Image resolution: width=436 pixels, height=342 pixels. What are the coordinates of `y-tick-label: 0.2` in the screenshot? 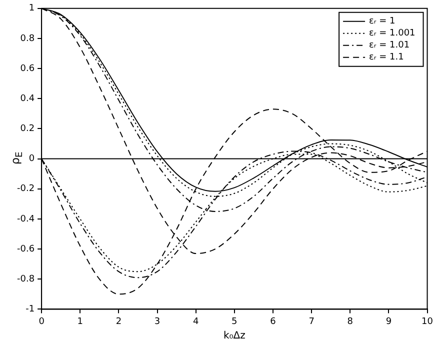 It's located at (27, 129).